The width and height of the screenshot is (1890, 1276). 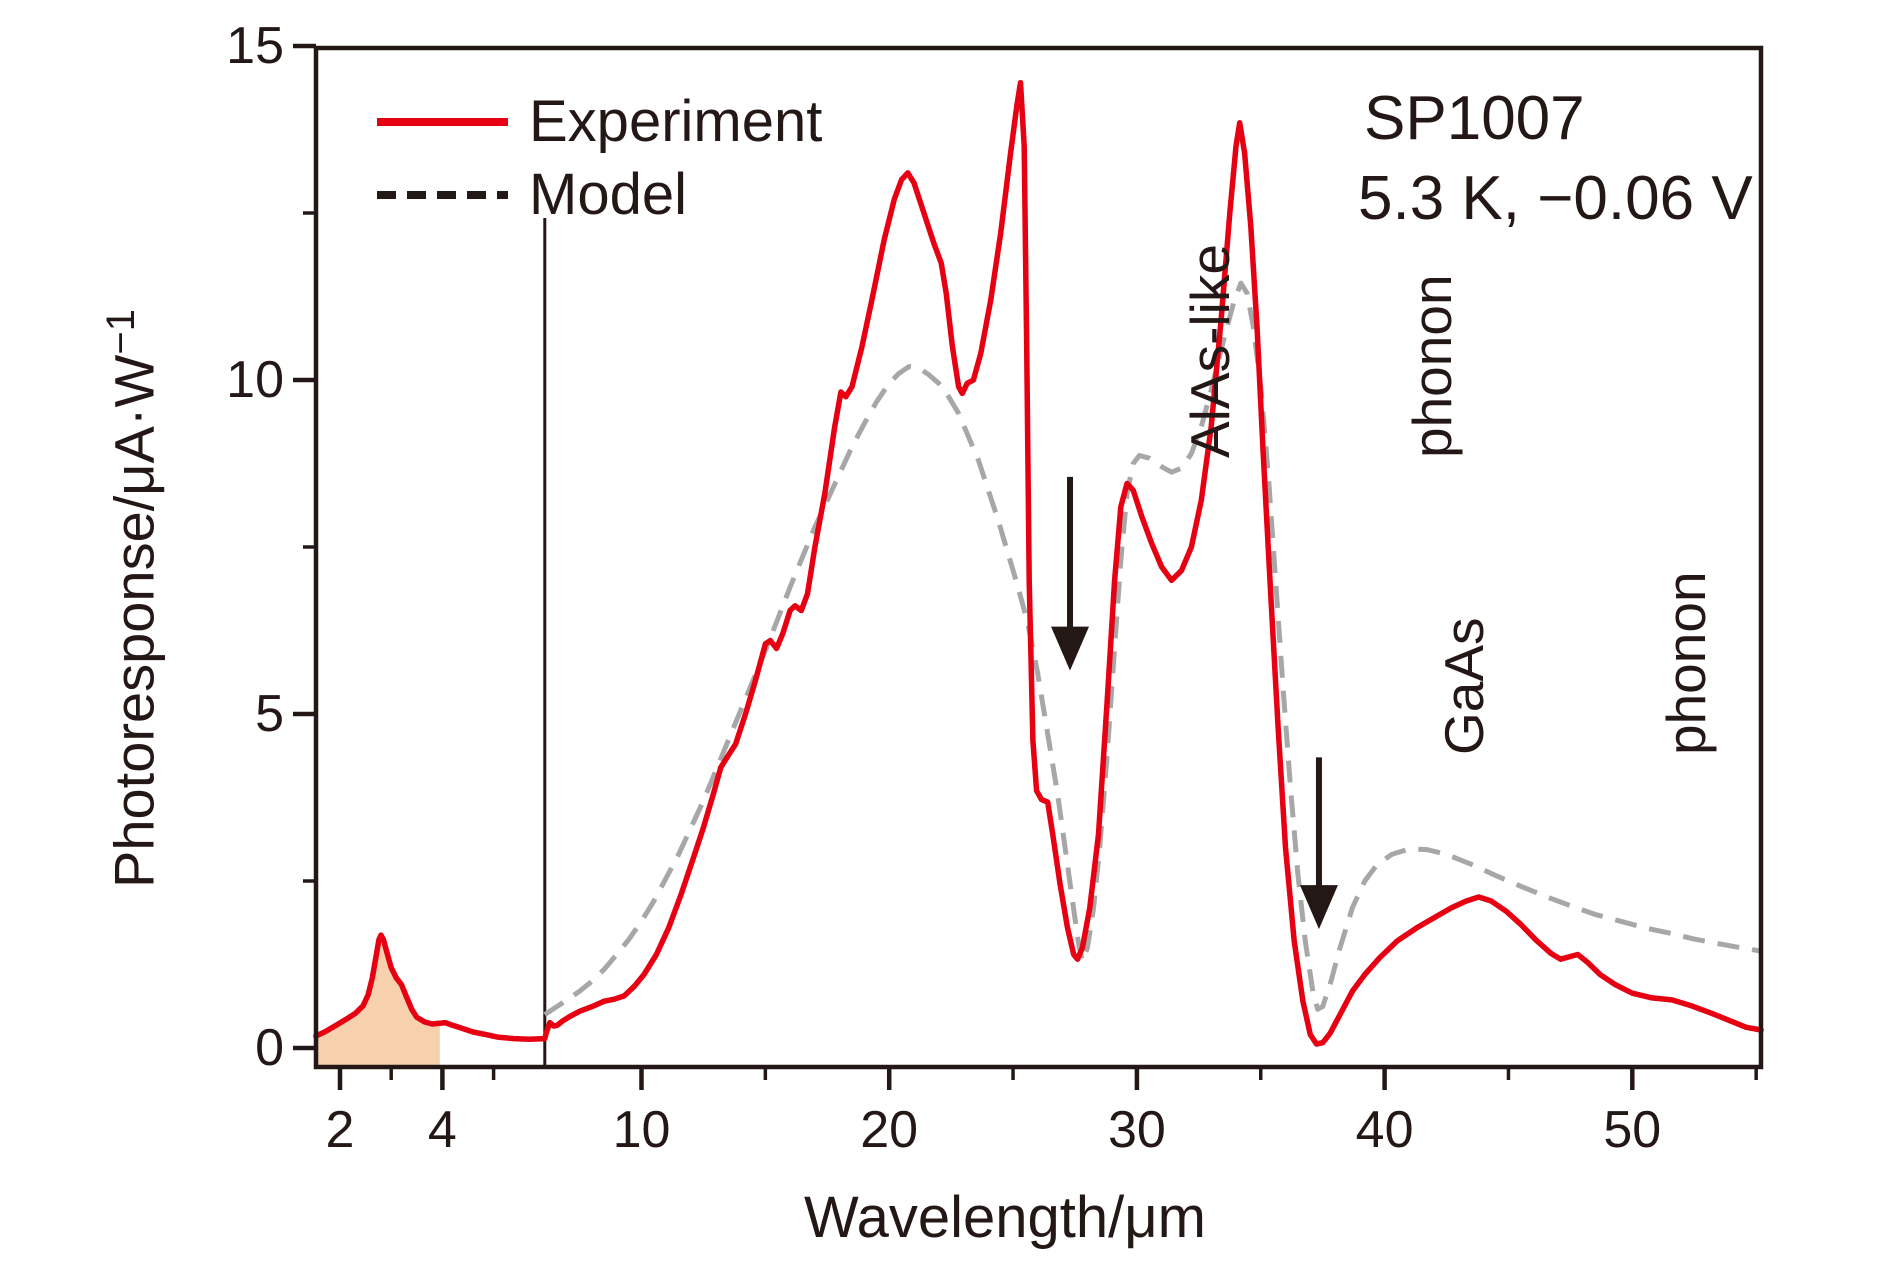 What do you see at coordinates (1686, 663) in the screenshot?
I see `annotation-gaas-line2: phonon` at bounding box center [1686, 663].